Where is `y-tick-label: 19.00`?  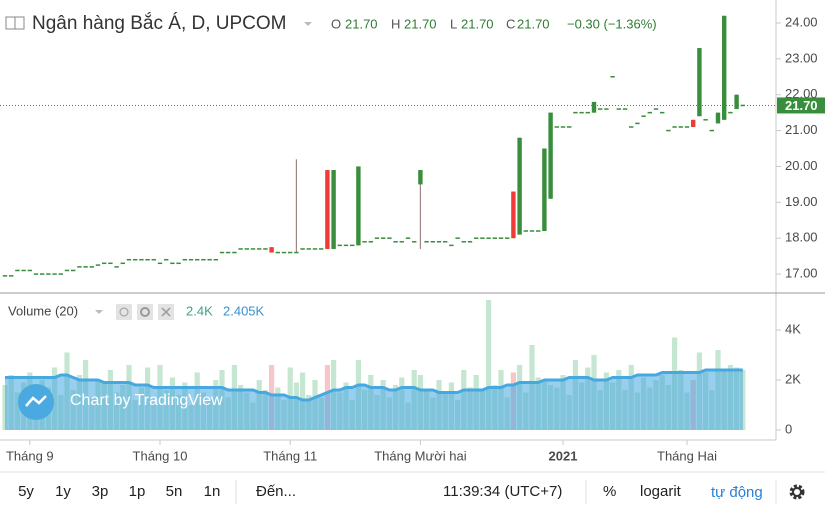 y-tick-label: 19.00 is located at coordinates (801, 201).